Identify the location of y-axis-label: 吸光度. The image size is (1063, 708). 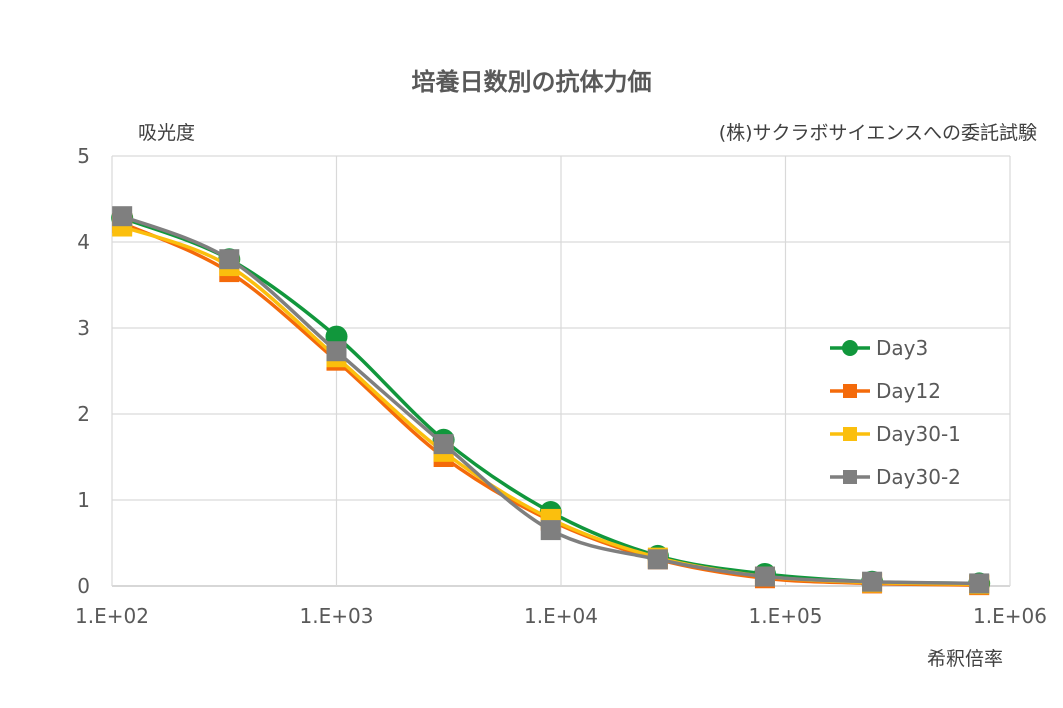
(167, 133).